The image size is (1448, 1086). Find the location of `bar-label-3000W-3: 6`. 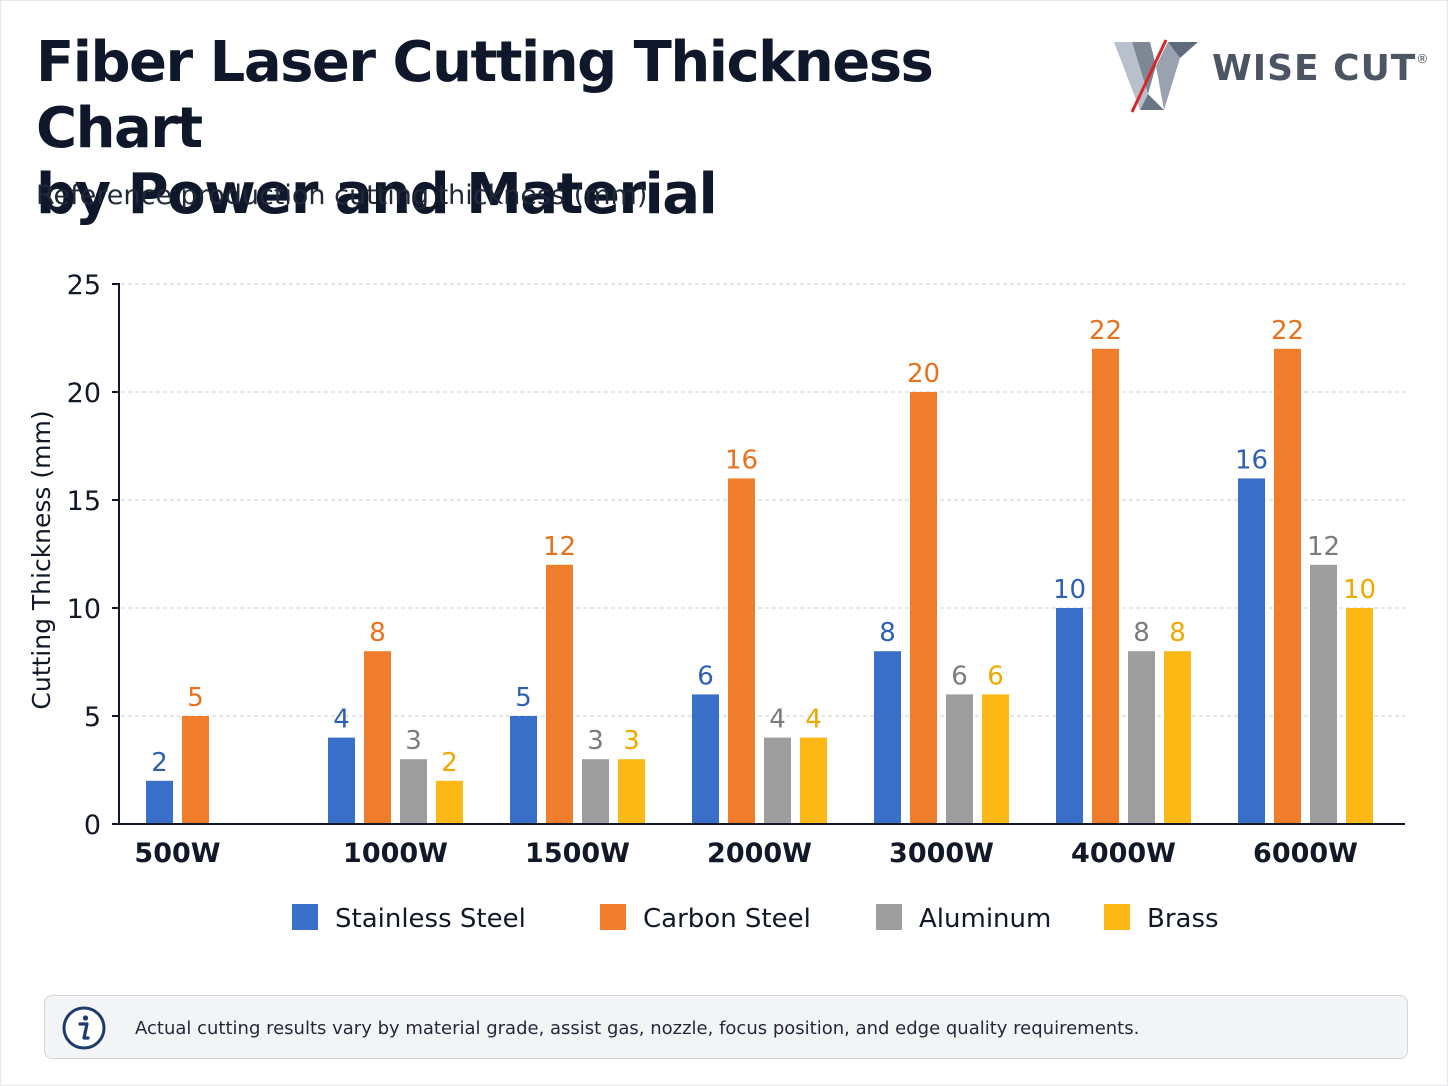

bar-label-3000W-3: 6 is located at coordinates (995, 676).